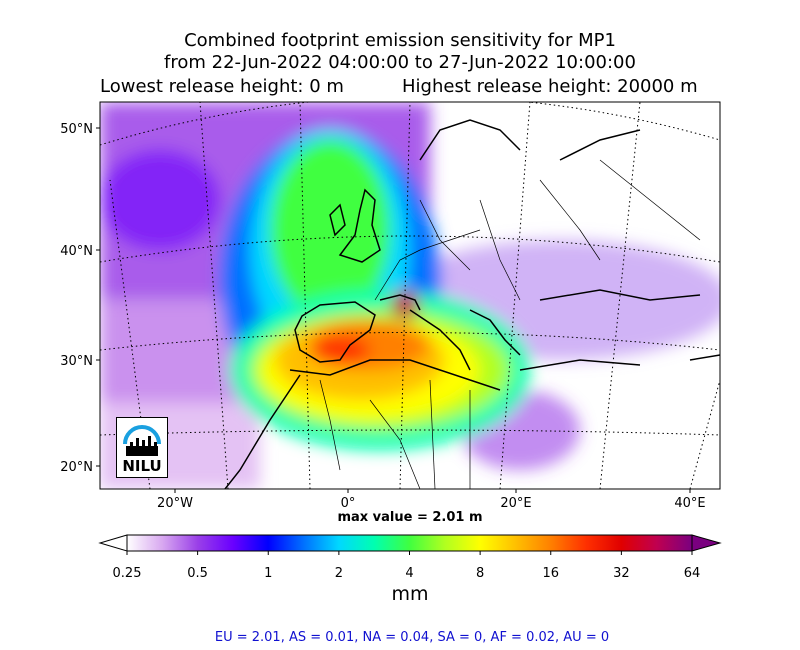 The height and width of the screenshot is (650, 800). Describe the element at coordinates (197, 573) in the screenshot. I see `colorbar-tick-label: 0.5` at that location.